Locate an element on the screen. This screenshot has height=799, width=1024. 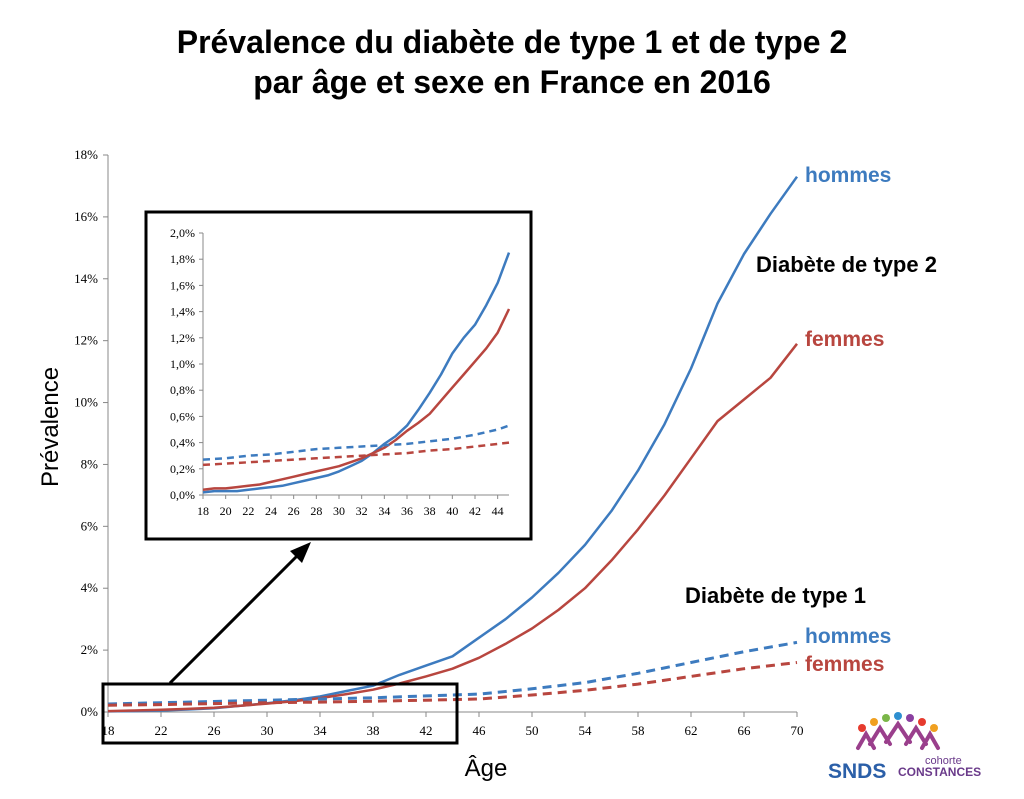
x-tick-label: 70 is located at coordinates (797, 730).